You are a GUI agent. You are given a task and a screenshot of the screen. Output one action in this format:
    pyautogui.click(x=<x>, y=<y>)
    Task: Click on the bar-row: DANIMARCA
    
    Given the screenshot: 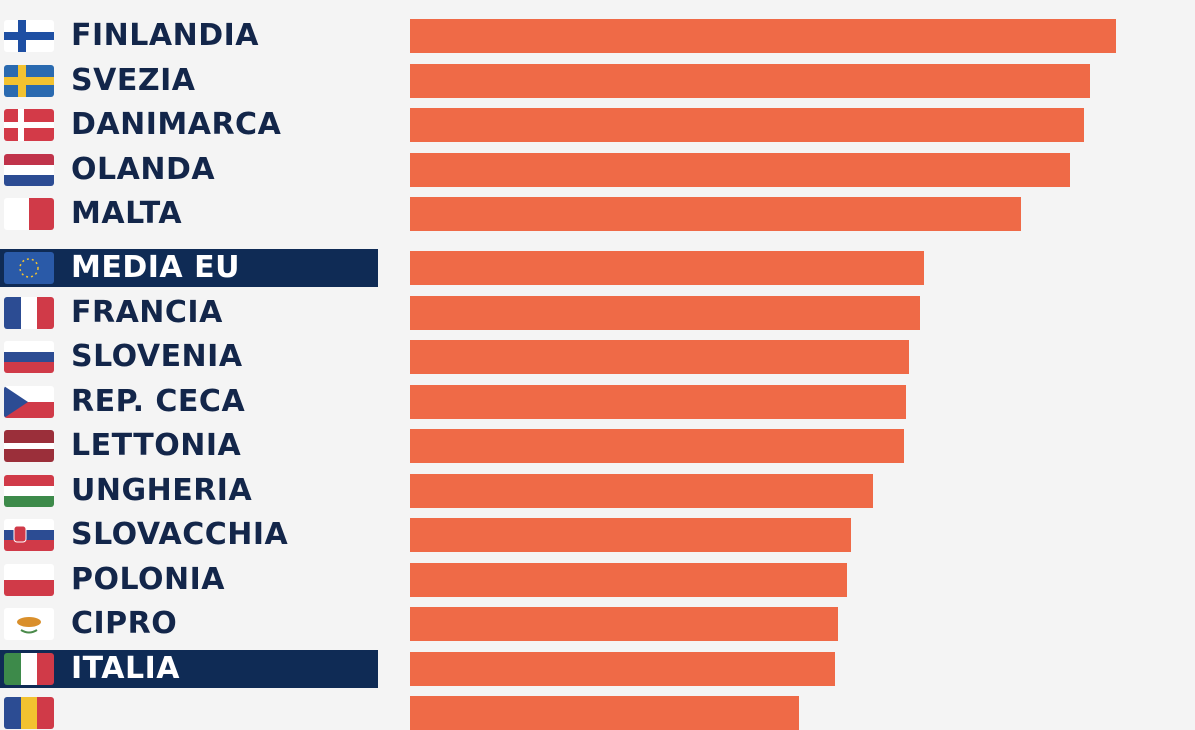 What is the action you would take?
    pyautogui.click(x=597, y=124)
    